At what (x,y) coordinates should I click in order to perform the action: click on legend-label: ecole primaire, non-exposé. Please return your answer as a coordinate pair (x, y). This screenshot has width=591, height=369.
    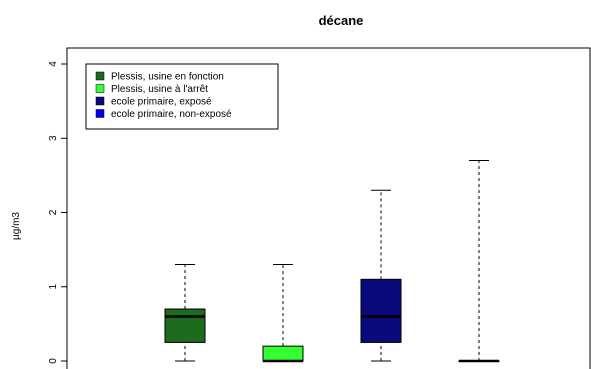
    Looking at the image, I should click on (171, 114).